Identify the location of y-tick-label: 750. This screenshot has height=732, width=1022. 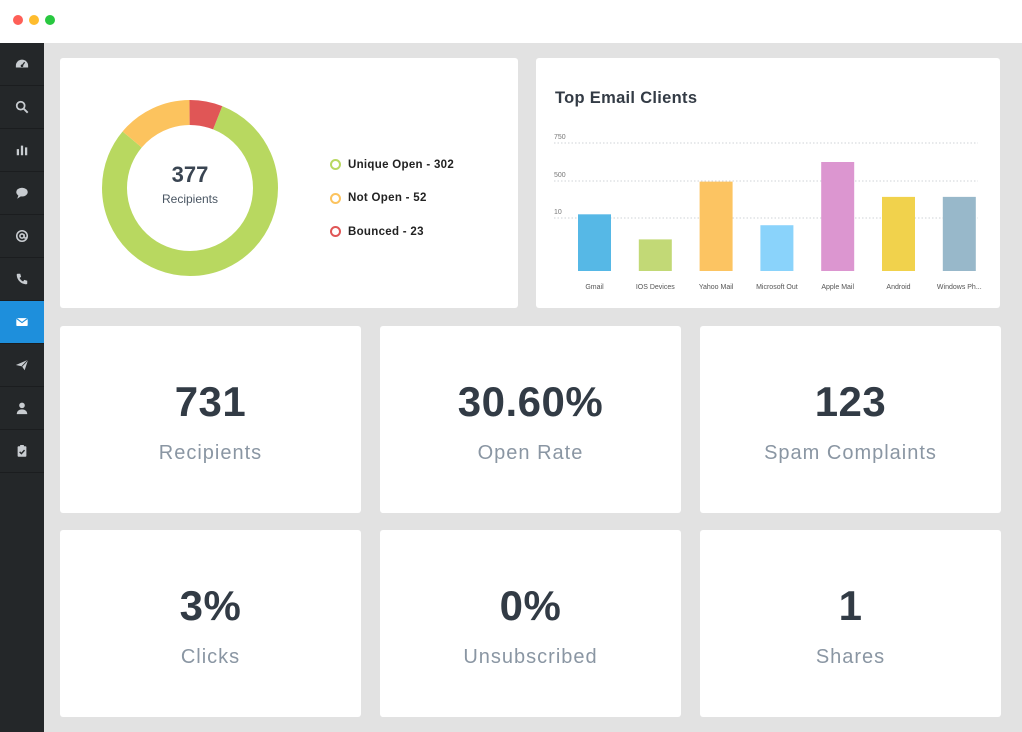
(560, 137).